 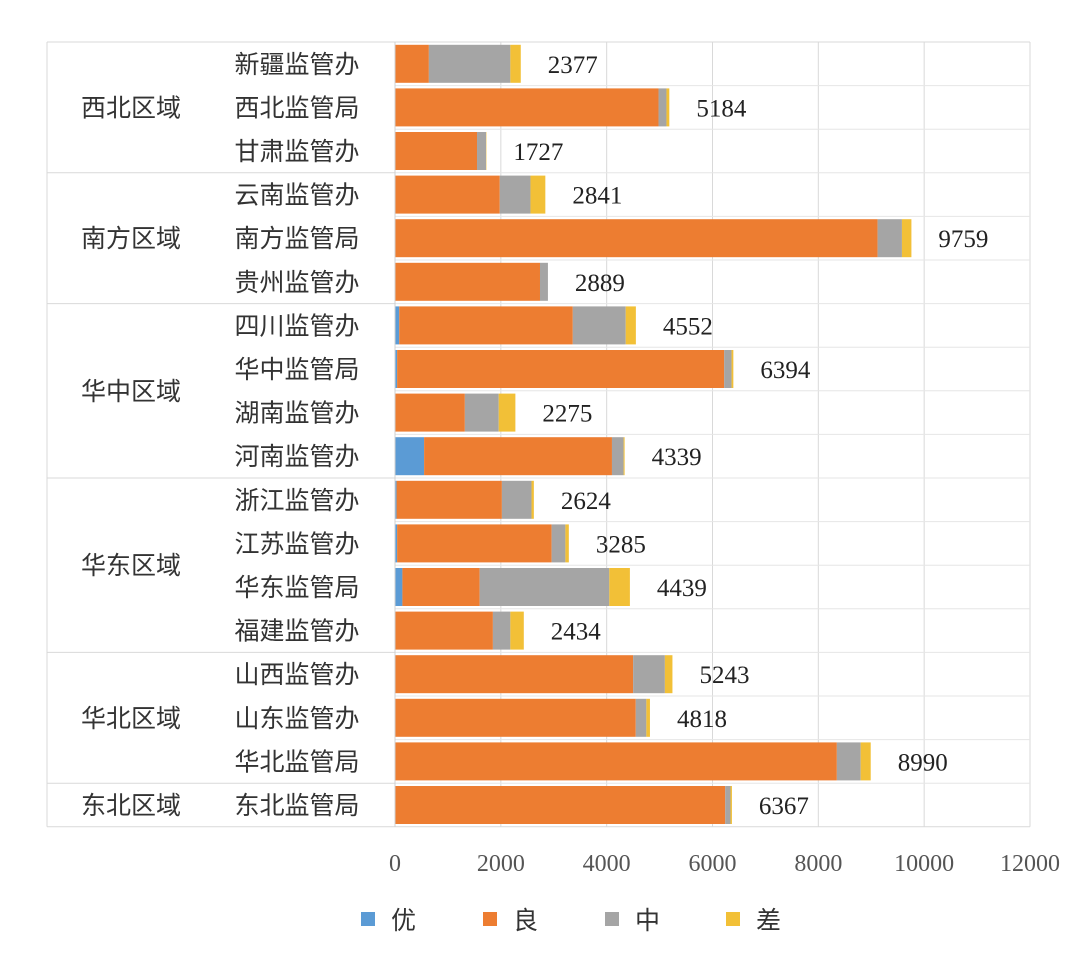 I want to click on category-label: 东北监管局, so click(x=296, y=805).